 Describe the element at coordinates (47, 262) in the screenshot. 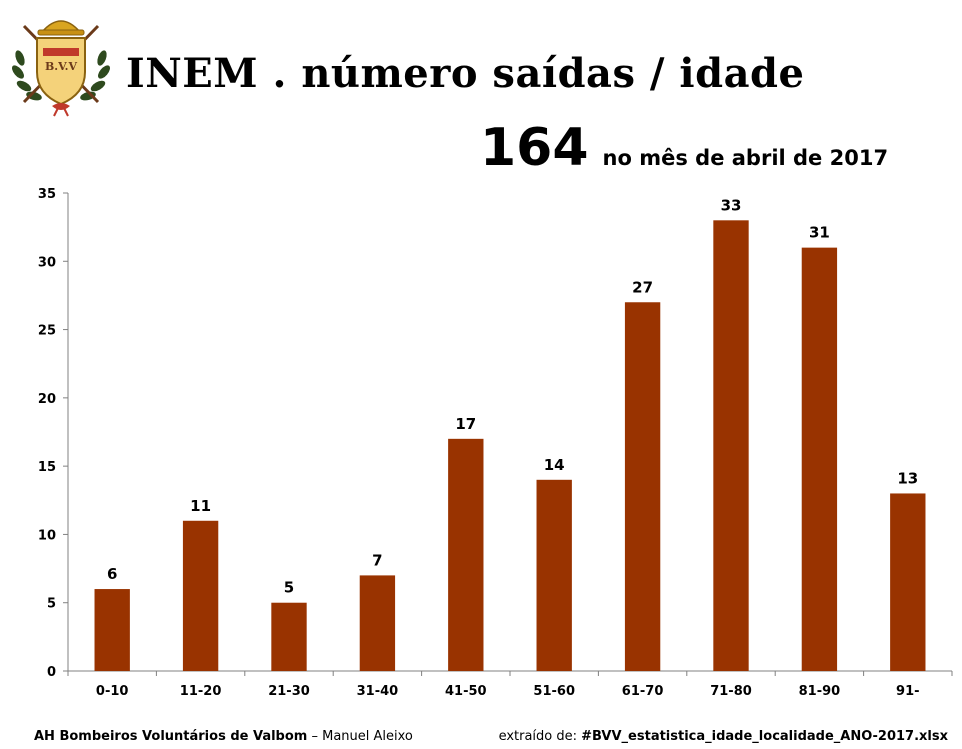

I see `y-tick-label: 30` at that location.